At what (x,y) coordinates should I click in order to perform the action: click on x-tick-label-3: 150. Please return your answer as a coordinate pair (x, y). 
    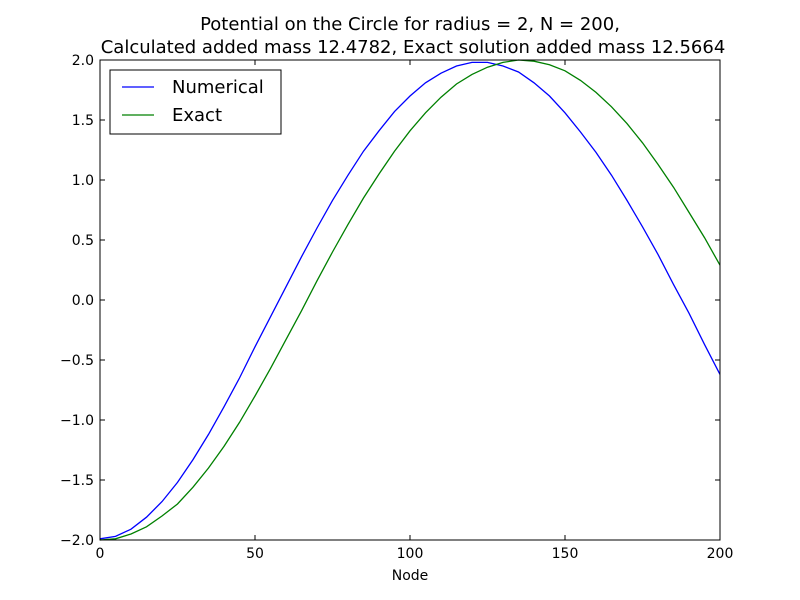
    Looking at the image, I should click on (565, 554).